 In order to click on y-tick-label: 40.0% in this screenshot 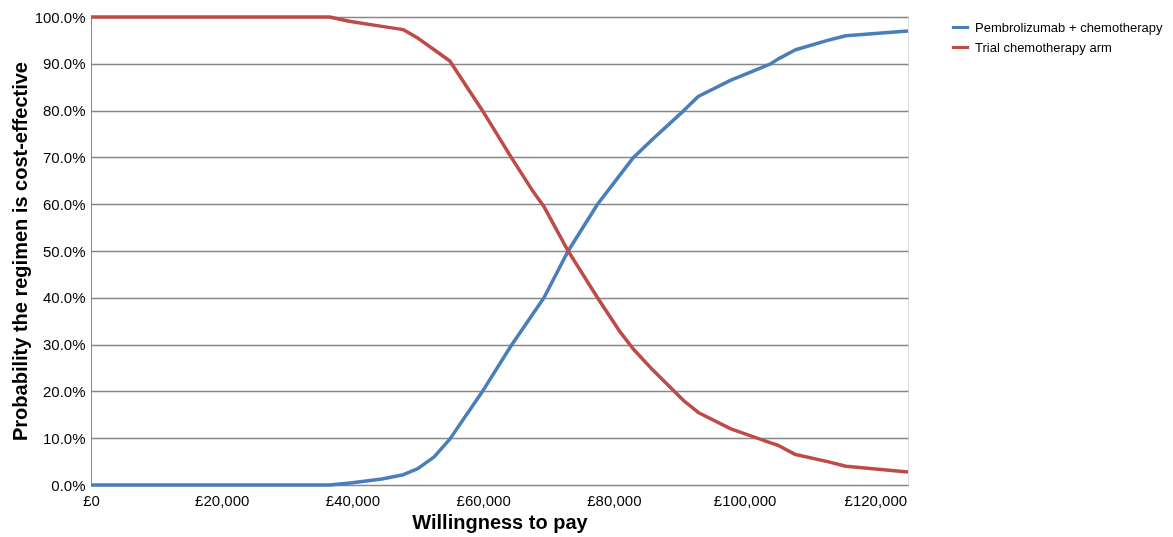, I will do `click(64, 298)`.